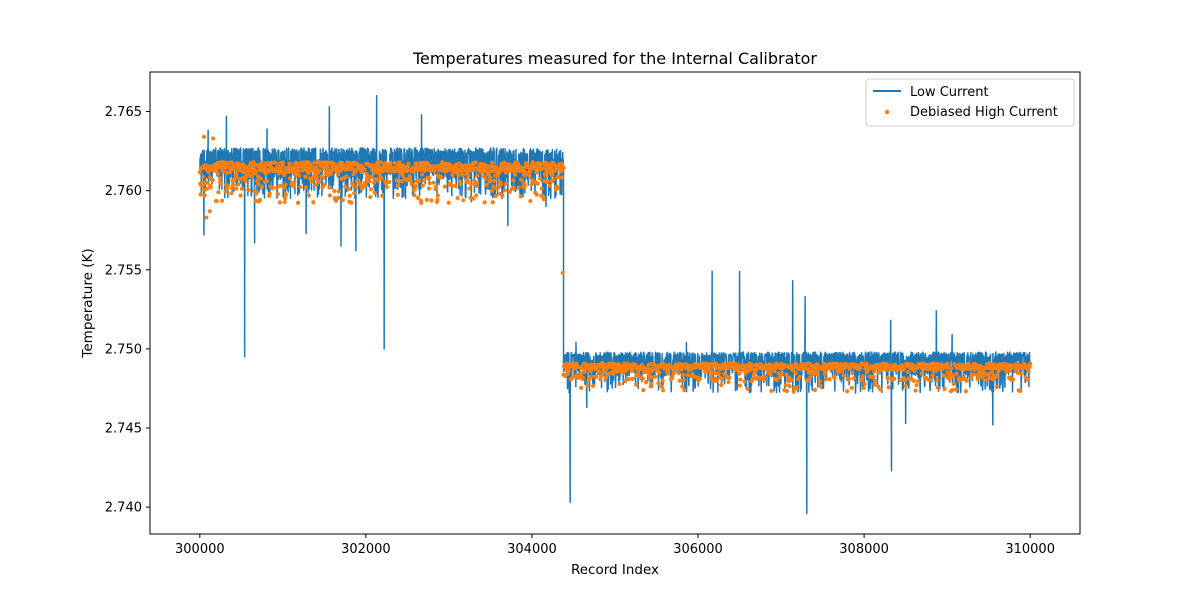 This screenshot has width=1200, height=600. What do you see at coordinates (615, 570) in the screenshot?
I see `x-axis-label: Record Index` at bounding box center [615, 570].